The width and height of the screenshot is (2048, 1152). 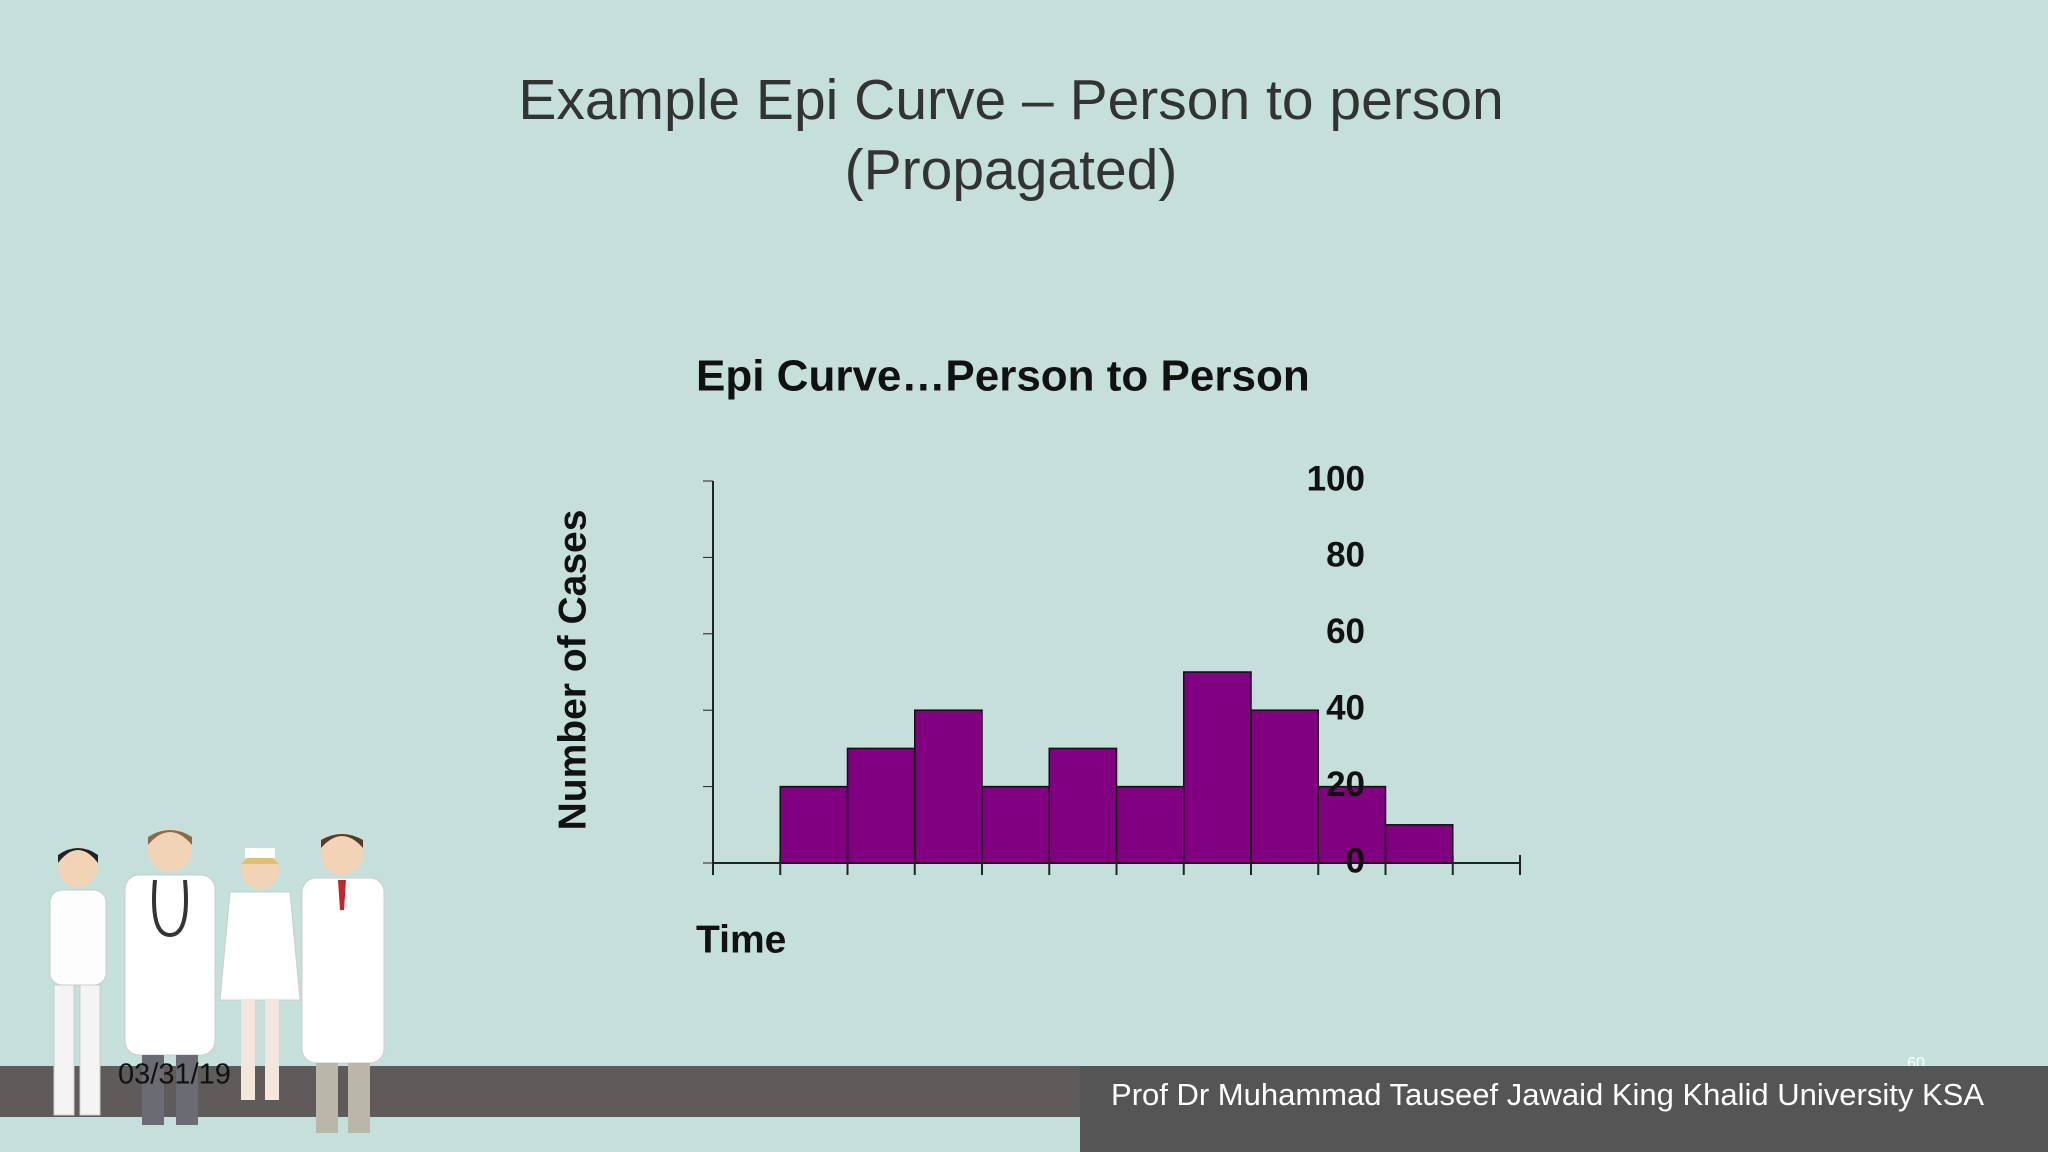 What do you see at coordinates (1355, 860) in the screenshot?
I see `y-tick-label: 0` at bounding box center [1355, 860].